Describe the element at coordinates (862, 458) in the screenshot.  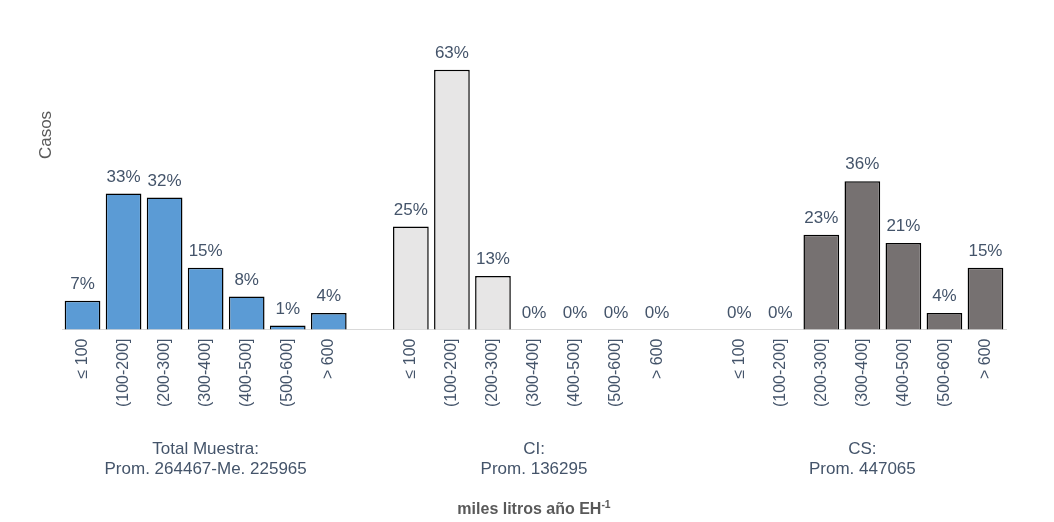
I see `text: CS: Prom. 447065` at that location.